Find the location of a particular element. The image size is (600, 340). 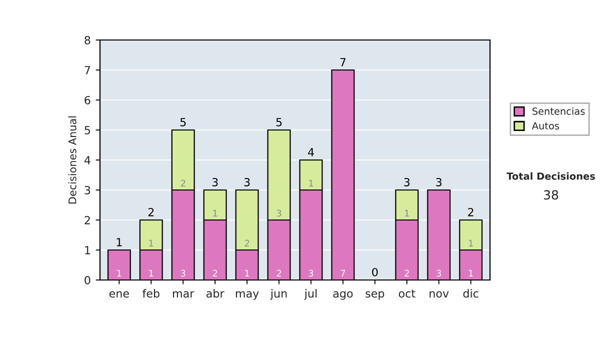

text: Total Decisiones is located at coordinates (550, 176).